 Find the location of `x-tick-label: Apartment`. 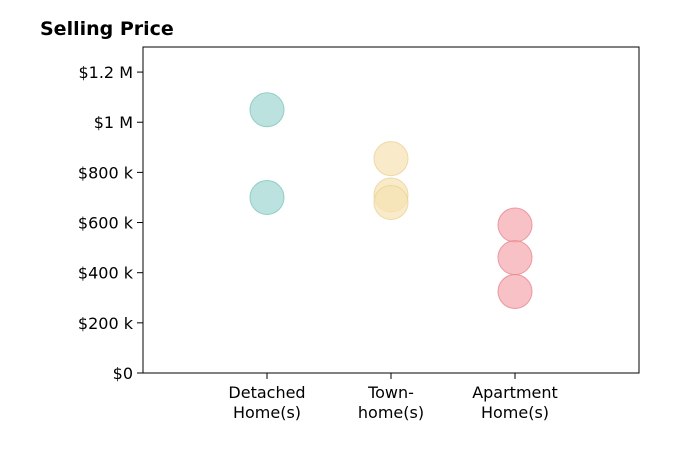

x-tick-label: Apartment is located at coordinates (515, 392).